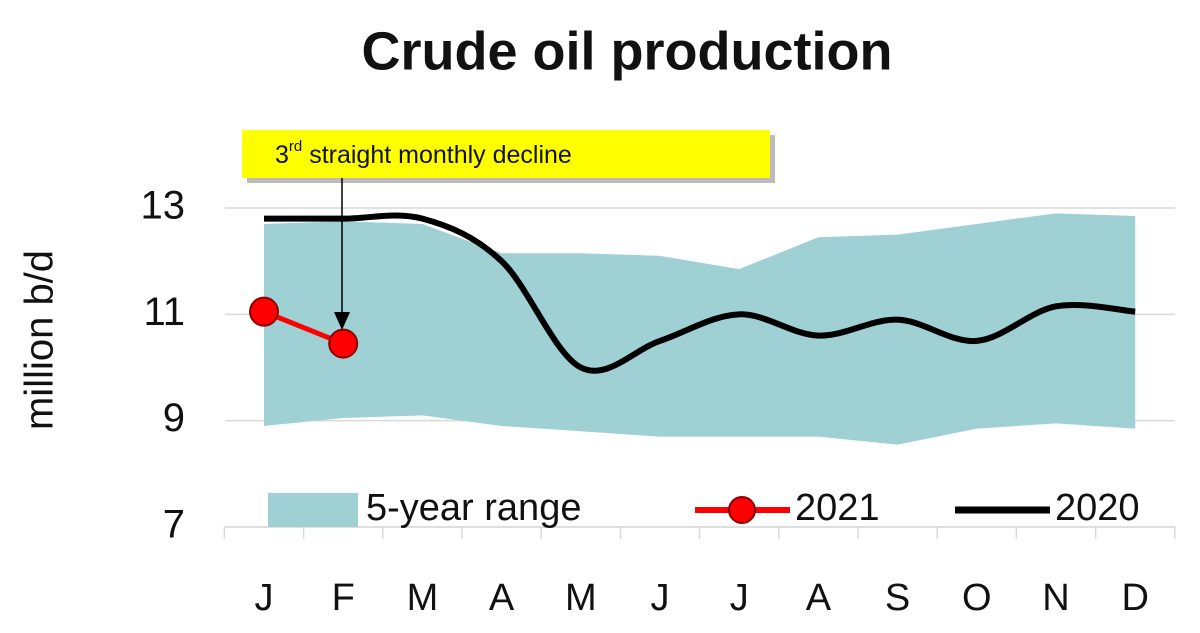  Describe the element at coordinates (1097, 508) in the screenshot. I see `legend-label: 2020` at that location.